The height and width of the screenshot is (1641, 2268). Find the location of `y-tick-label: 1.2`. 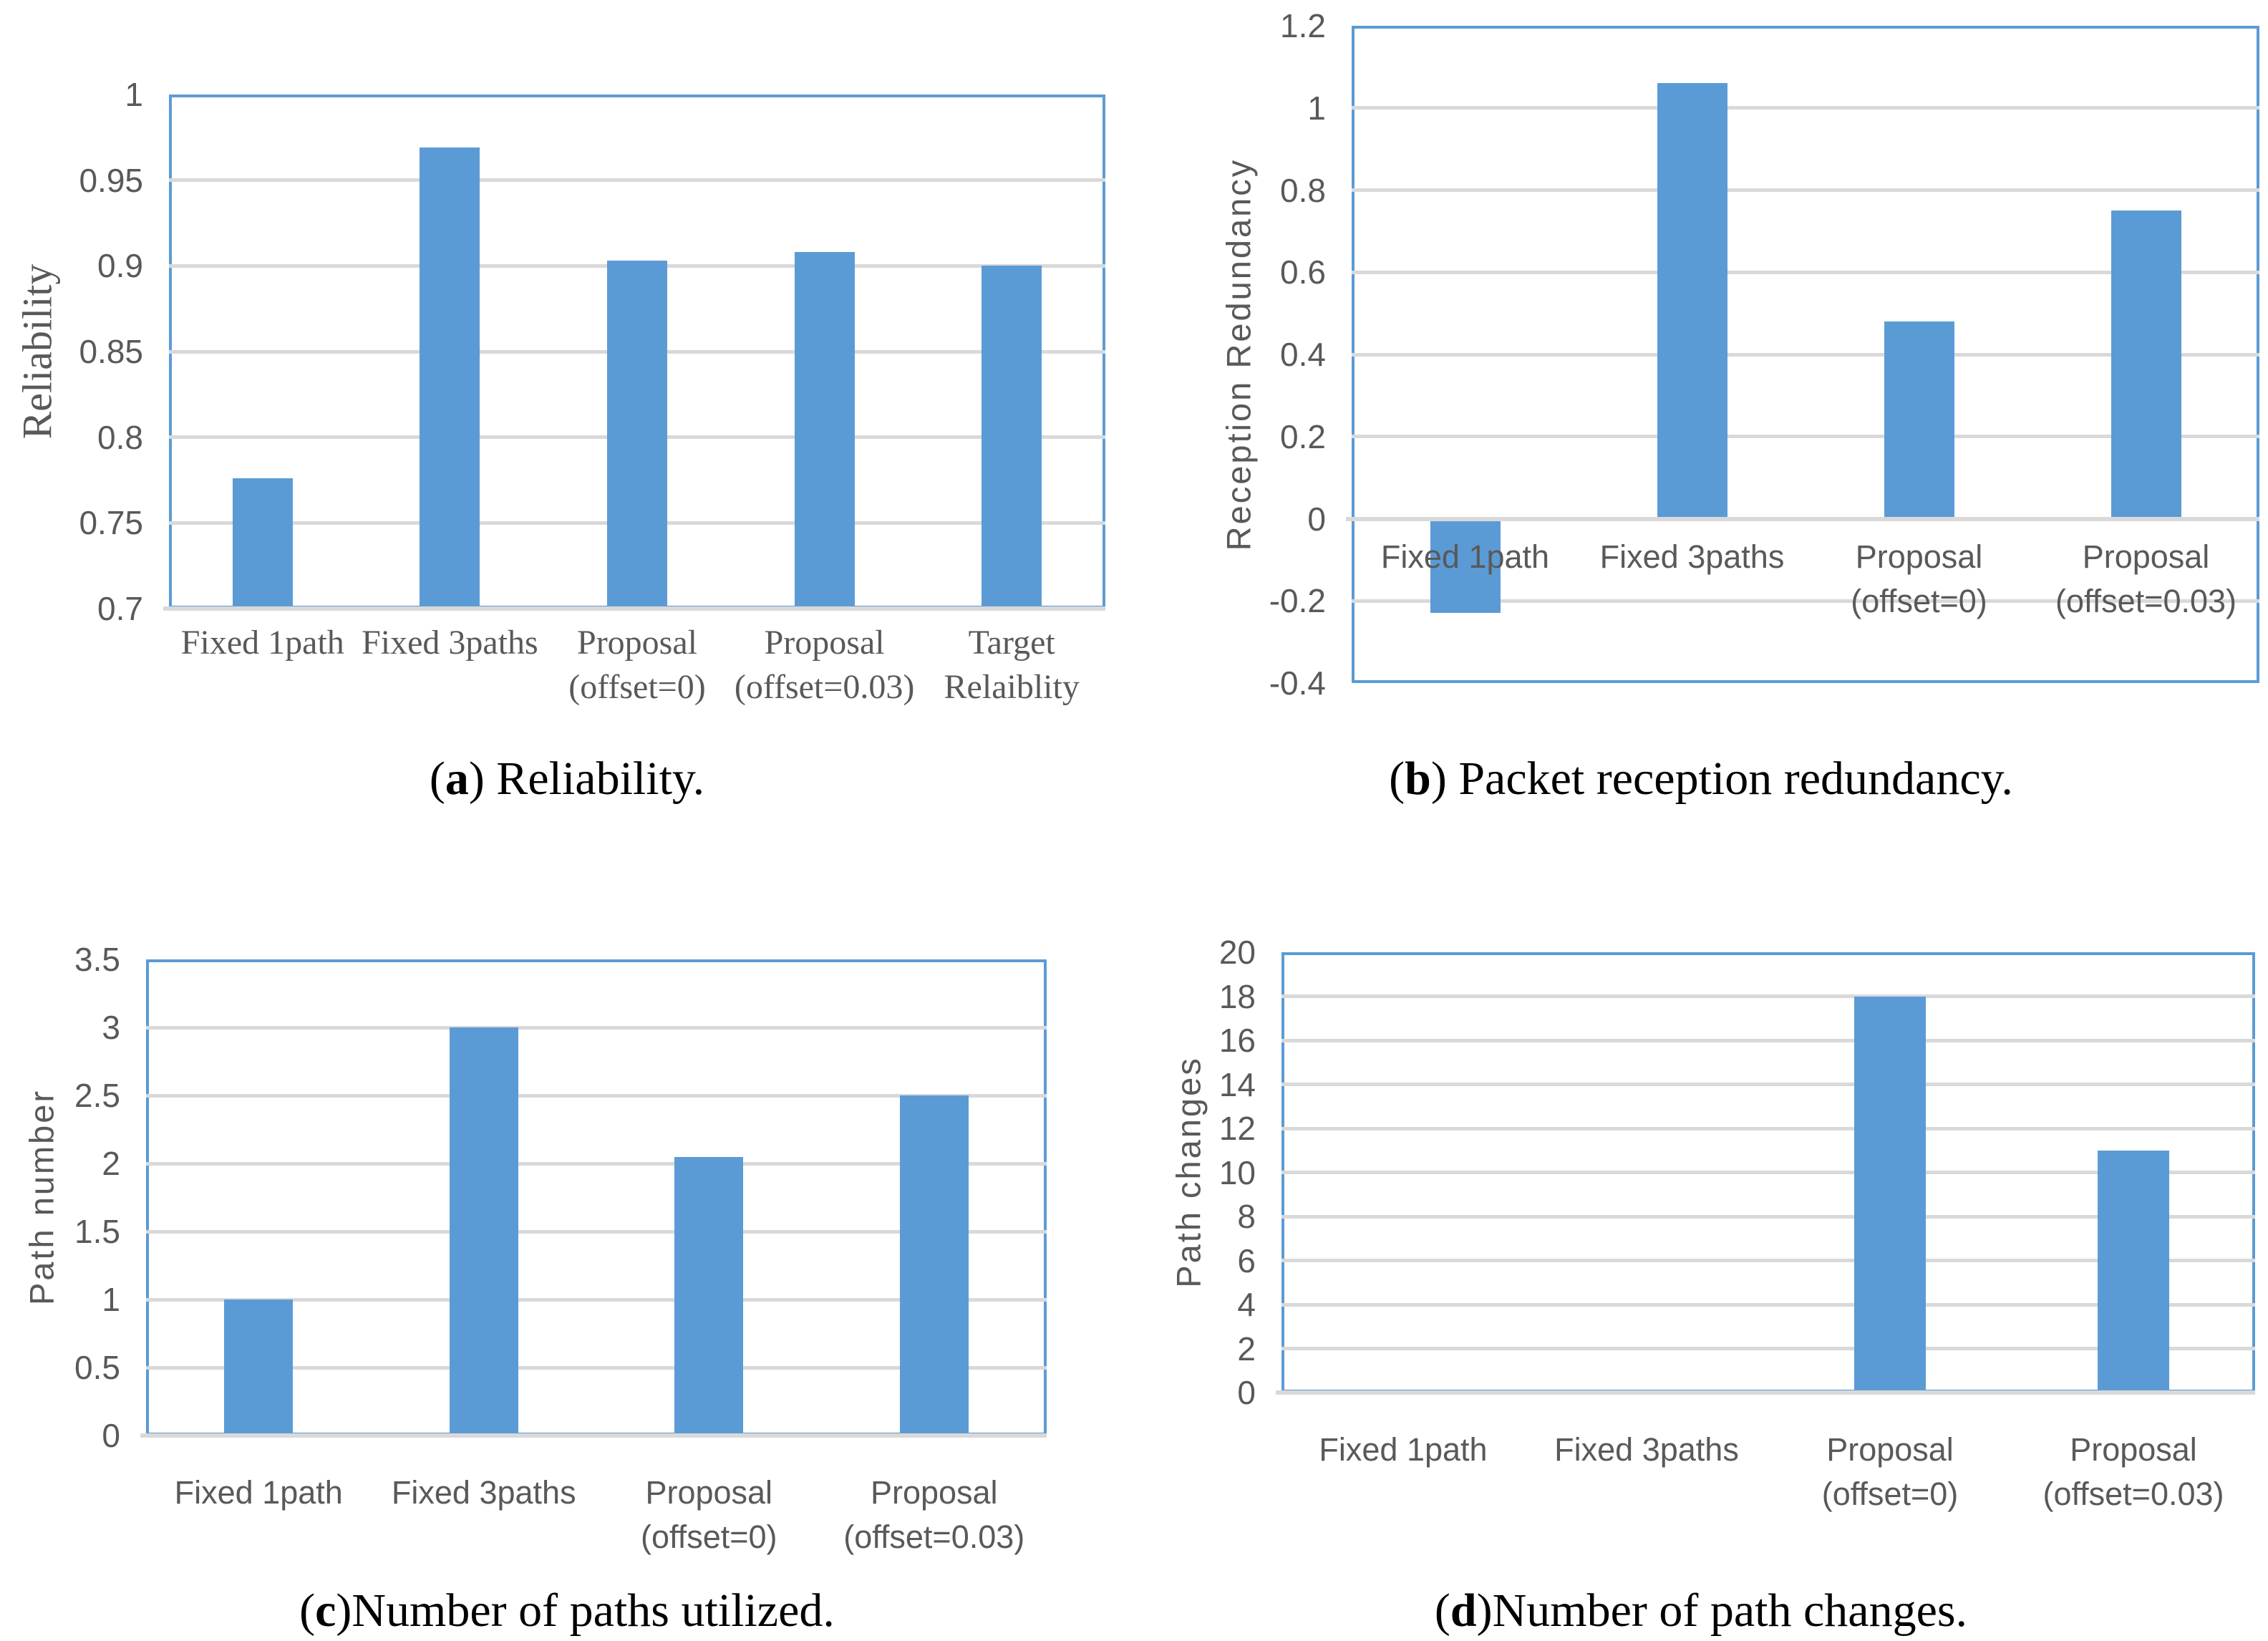

y-tick-label: 1.2 is located at coordinates (1303, 25).